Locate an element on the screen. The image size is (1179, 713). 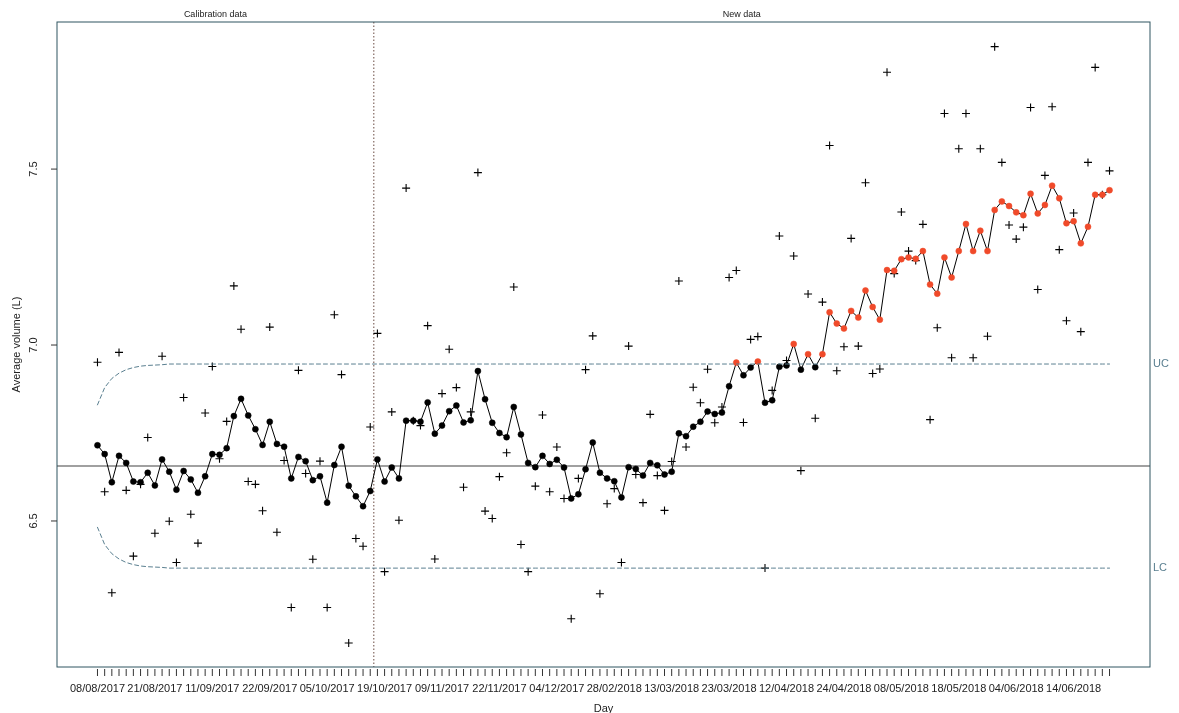
y-tick-label: 7.0 is located at coordinates (33, 345).